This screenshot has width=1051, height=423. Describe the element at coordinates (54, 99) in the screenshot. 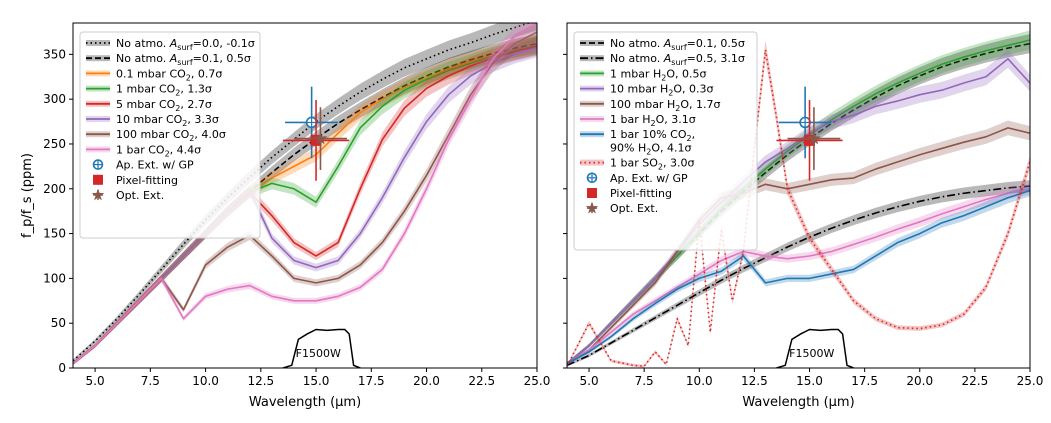

I see `y-tick-label: 300` at that location.